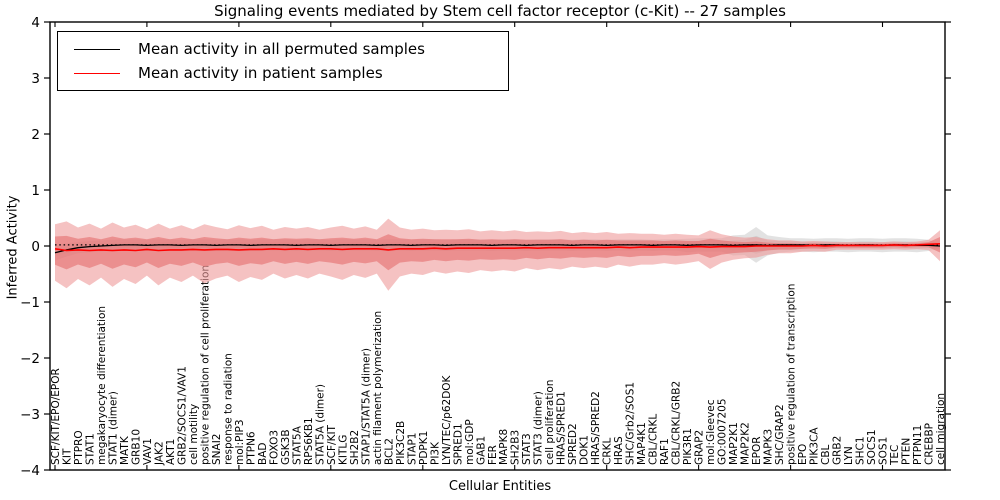 Image resolution: width=1000 pixels, height=500 pixels. What do you see at coordinates (97, 73) in the screenshot?
I see `patient-line-swatch` at bounding box center [97, 73].